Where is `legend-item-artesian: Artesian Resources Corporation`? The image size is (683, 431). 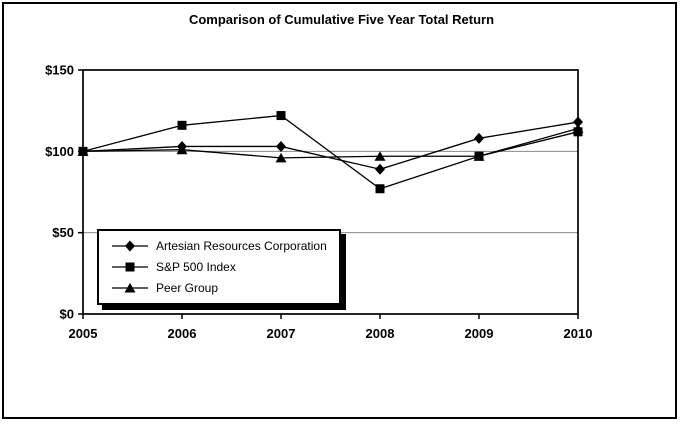
legend-item-artesian: Artesian Resources Corporation is located at coordinates (225, 246).